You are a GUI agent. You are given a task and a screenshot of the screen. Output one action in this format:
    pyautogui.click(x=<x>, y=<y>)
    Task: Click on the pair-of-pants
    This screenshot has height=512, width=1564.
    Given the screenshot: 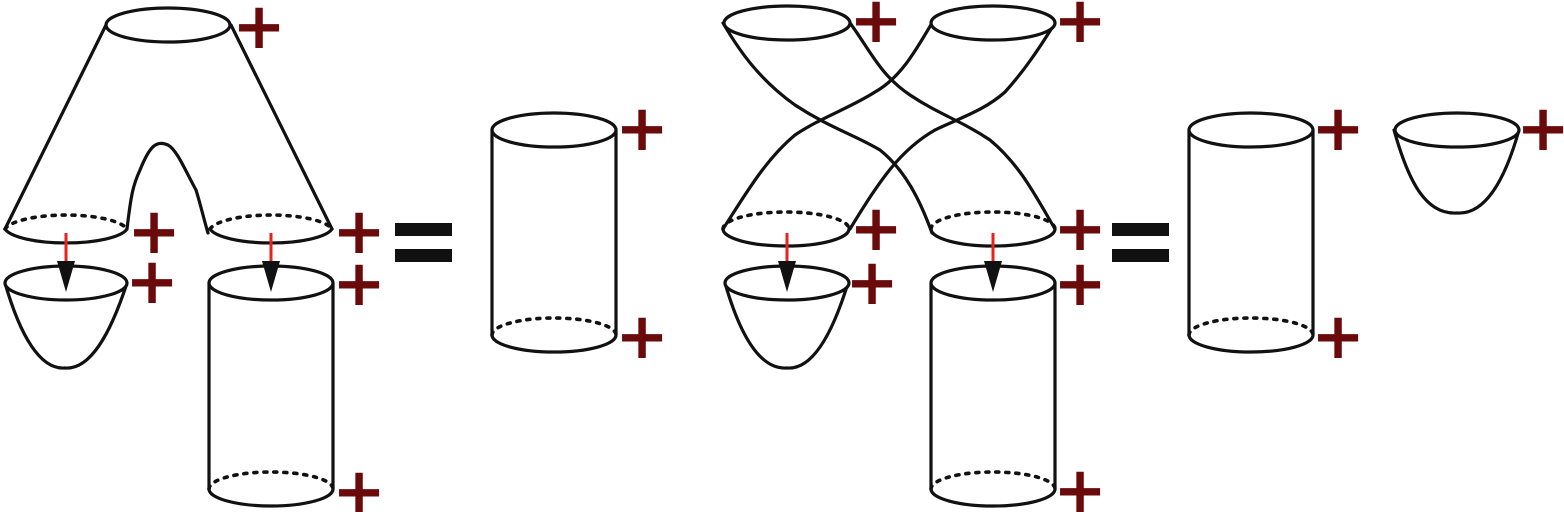 What is the action you would take?
    pyautogui.click(x=168, y=125)
    